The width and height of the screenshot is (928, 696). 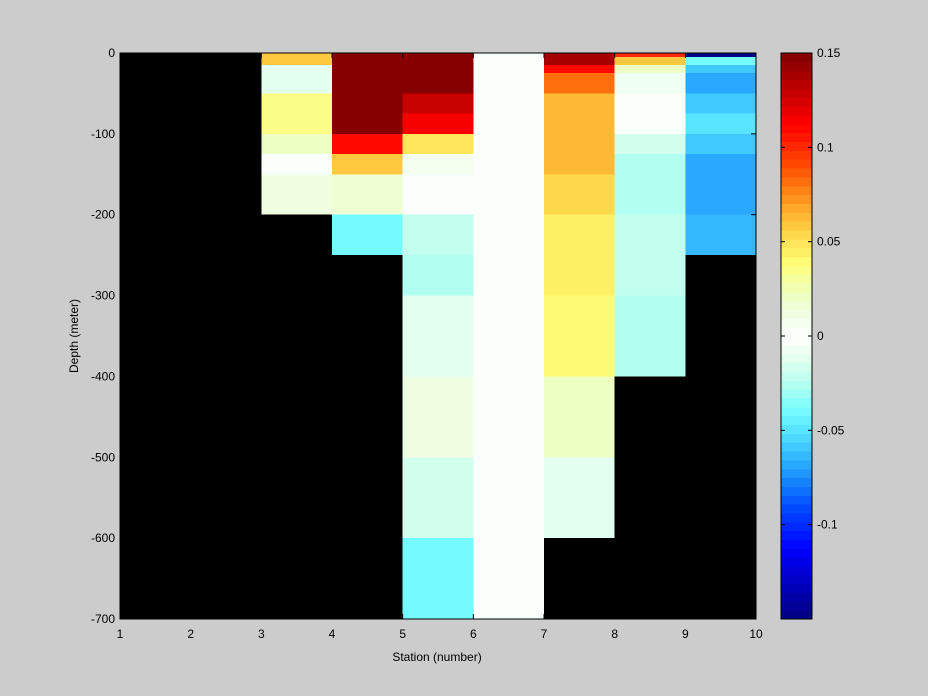 I want to click on x-tick-label: 8, so click(x=614, y=634).